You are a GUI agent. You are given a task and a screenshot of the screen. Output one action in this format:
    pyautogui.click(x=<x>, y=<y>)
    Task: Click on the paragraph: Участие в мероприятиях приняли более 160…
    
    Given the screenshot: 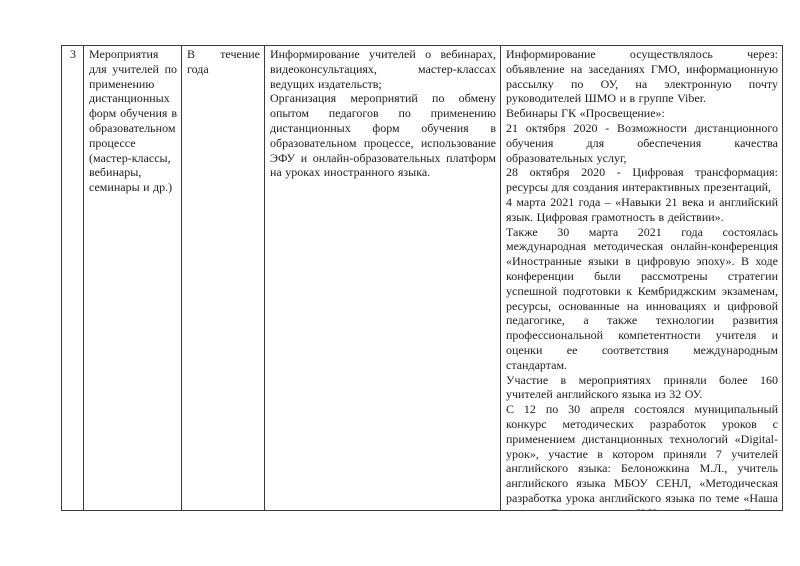 What is the action you would take?
    pyautogui.click(x=642, y=387)
    